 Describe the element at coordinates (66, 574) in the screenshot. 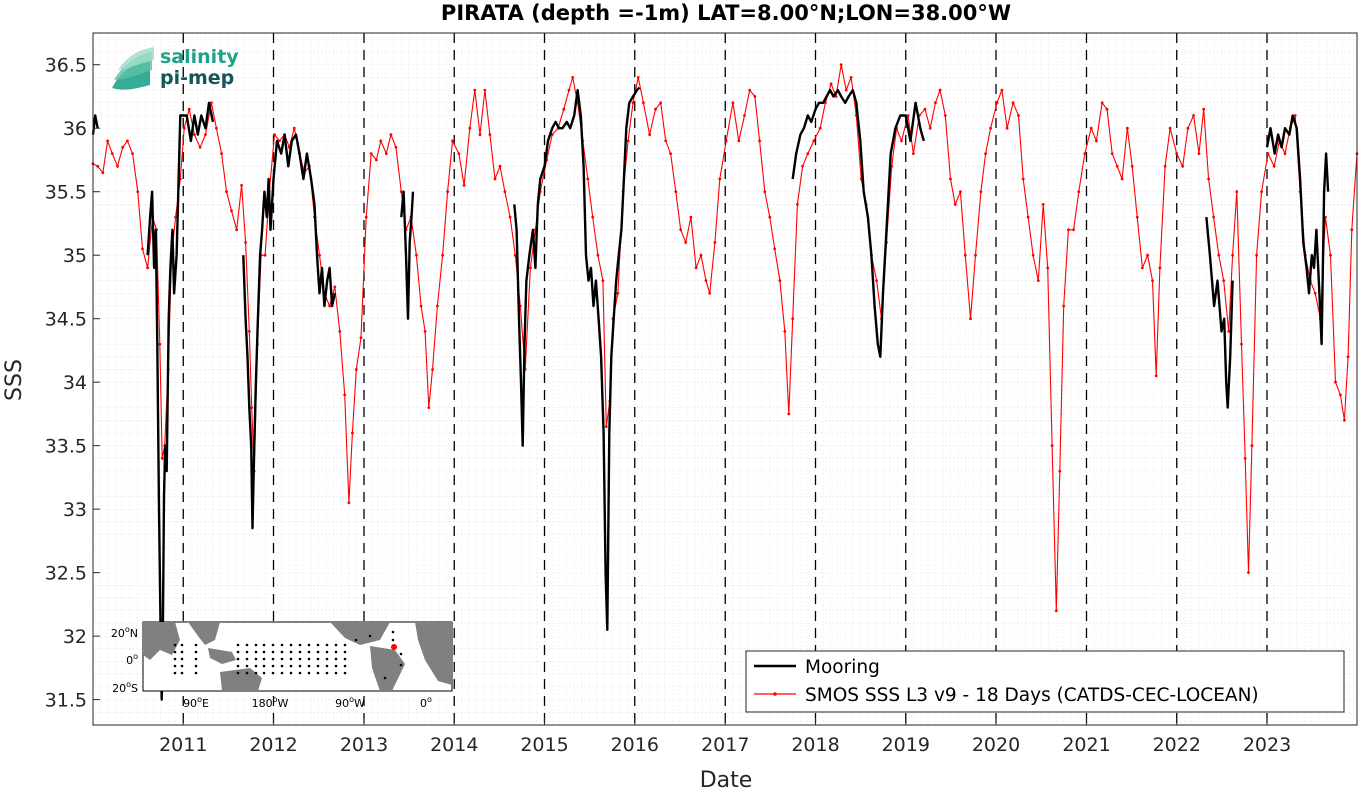

I see `y-tick-label: 32.5` at that location.